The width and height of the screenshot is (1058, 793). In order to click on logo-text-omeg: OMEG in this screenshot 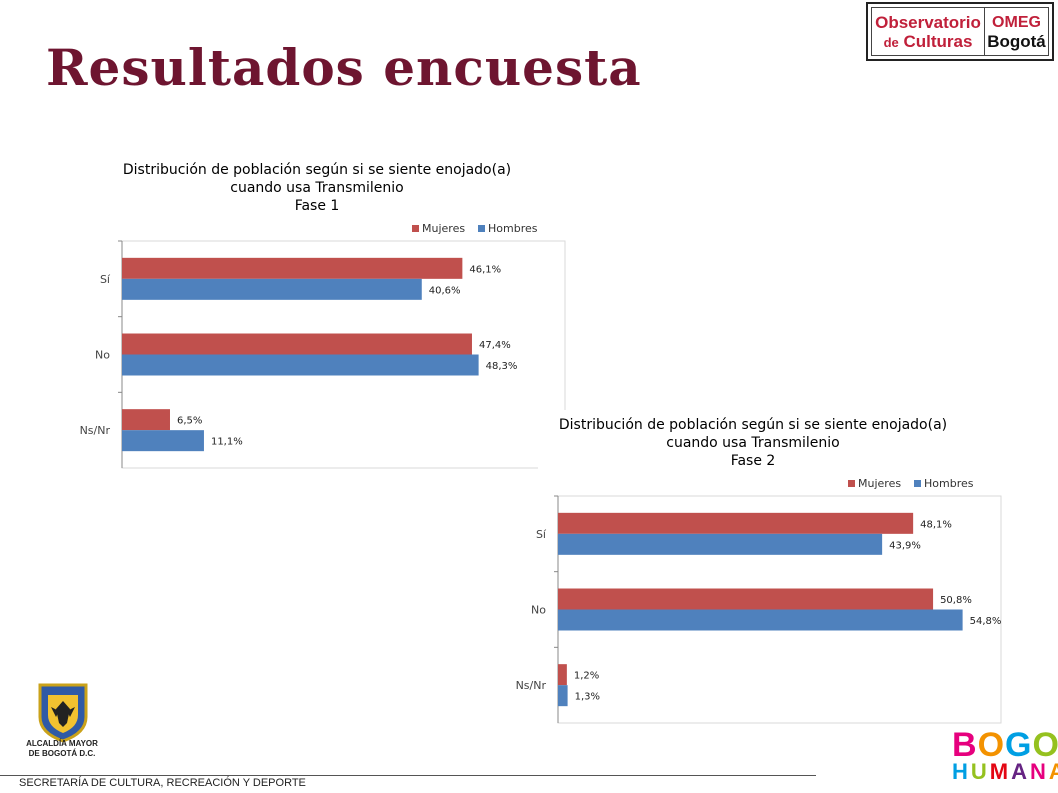, I will do `click(1016, 22)`.